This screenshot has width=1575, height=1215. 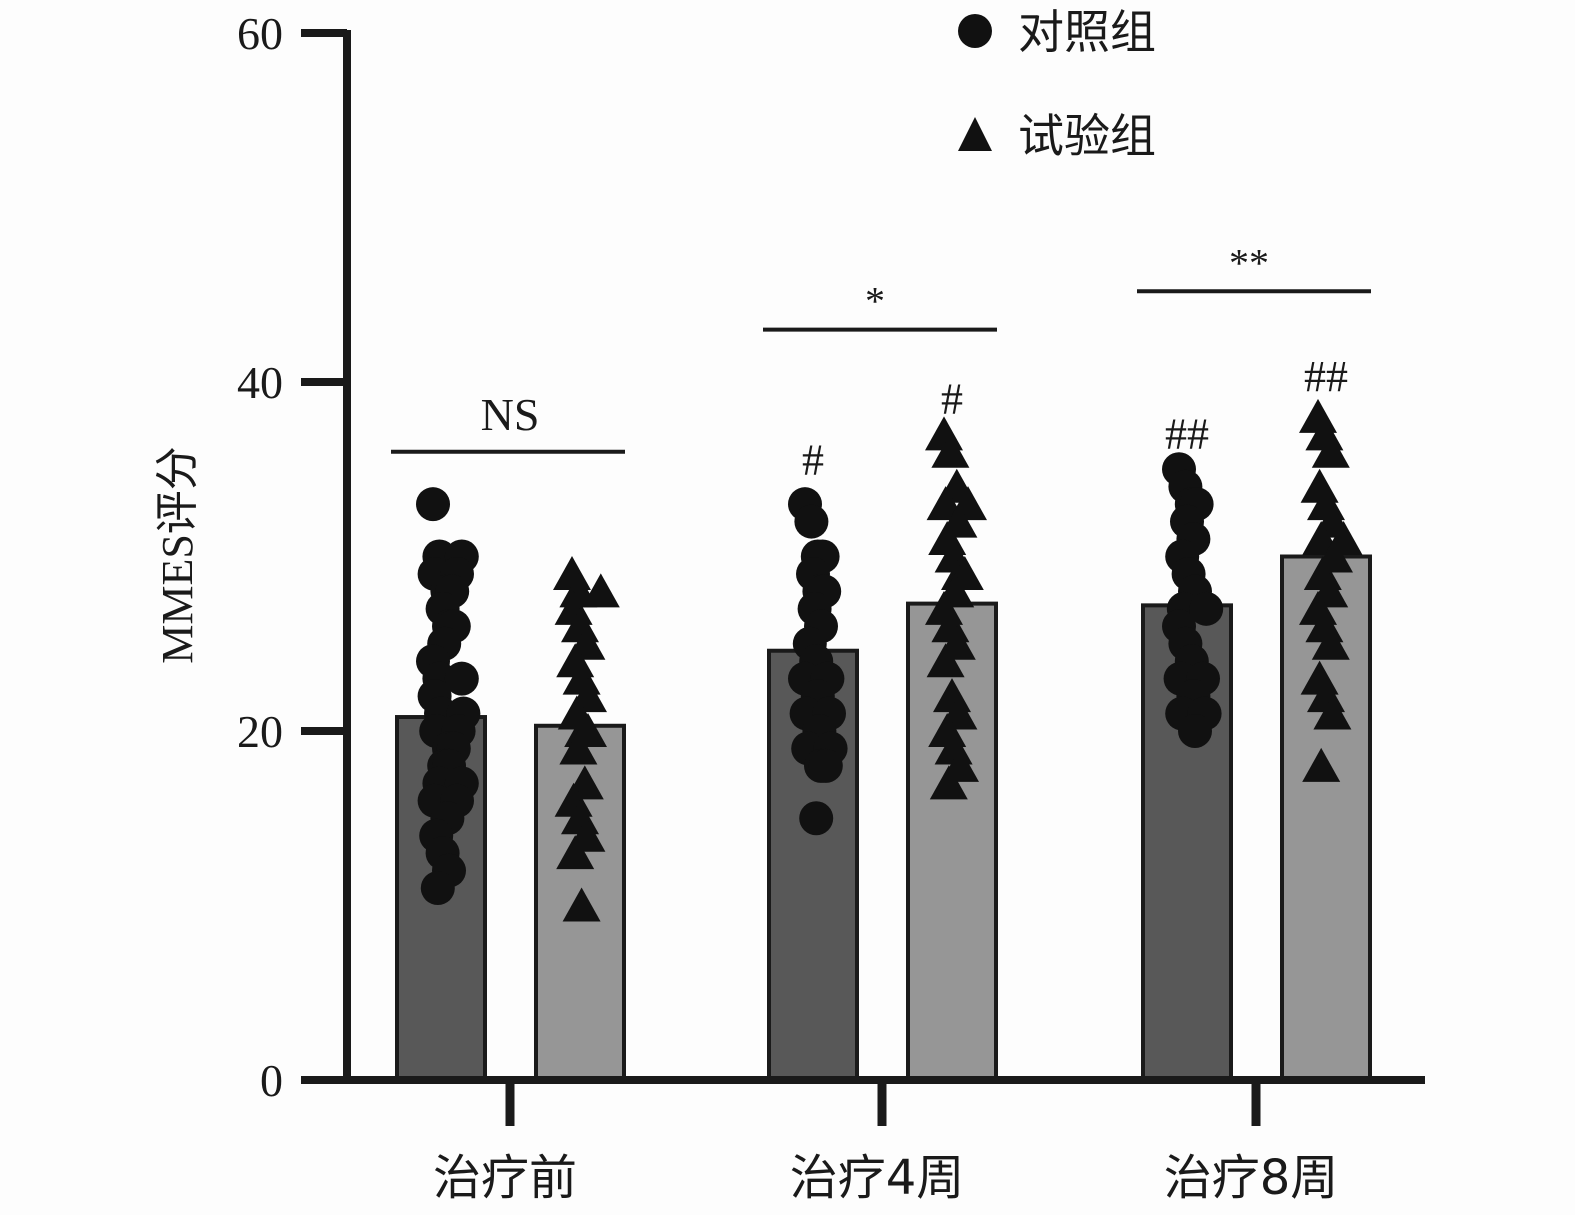 I want to click on x-ticks-layer: 治疗前 治疗4周 治疗8周, so click(x=885, y=1143).